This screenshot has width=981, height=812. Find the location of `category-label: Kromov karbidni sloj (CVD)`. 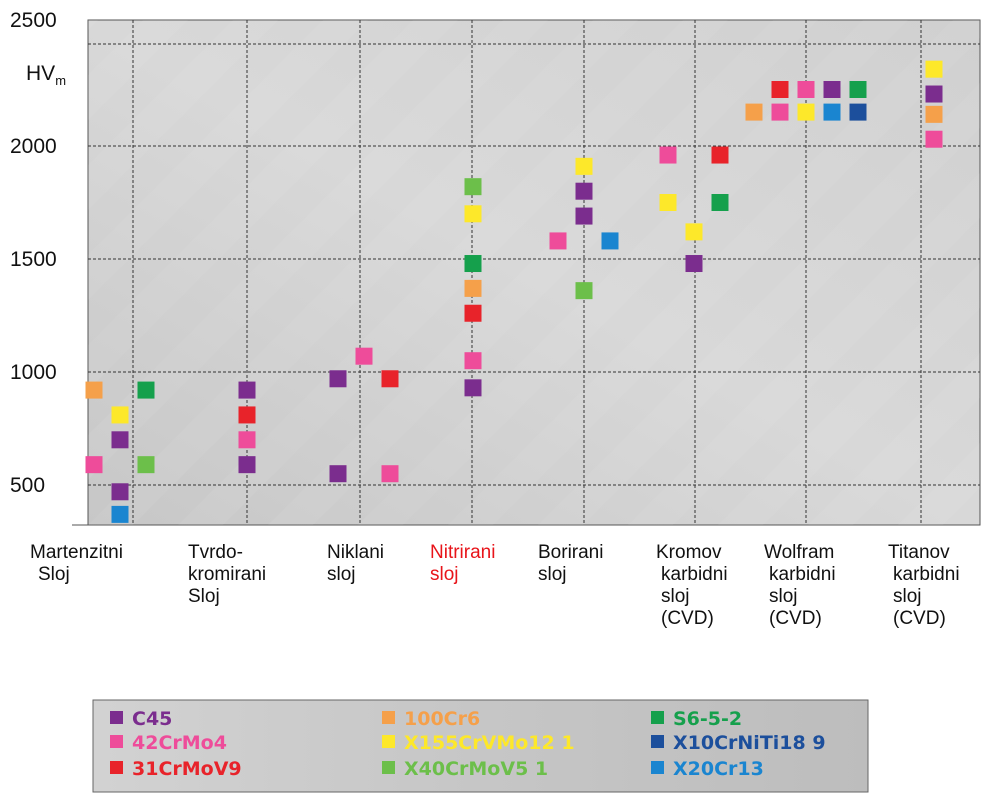

category-label: Kromov karbidni sloj (CVD) is located at coordinates (692, 585).